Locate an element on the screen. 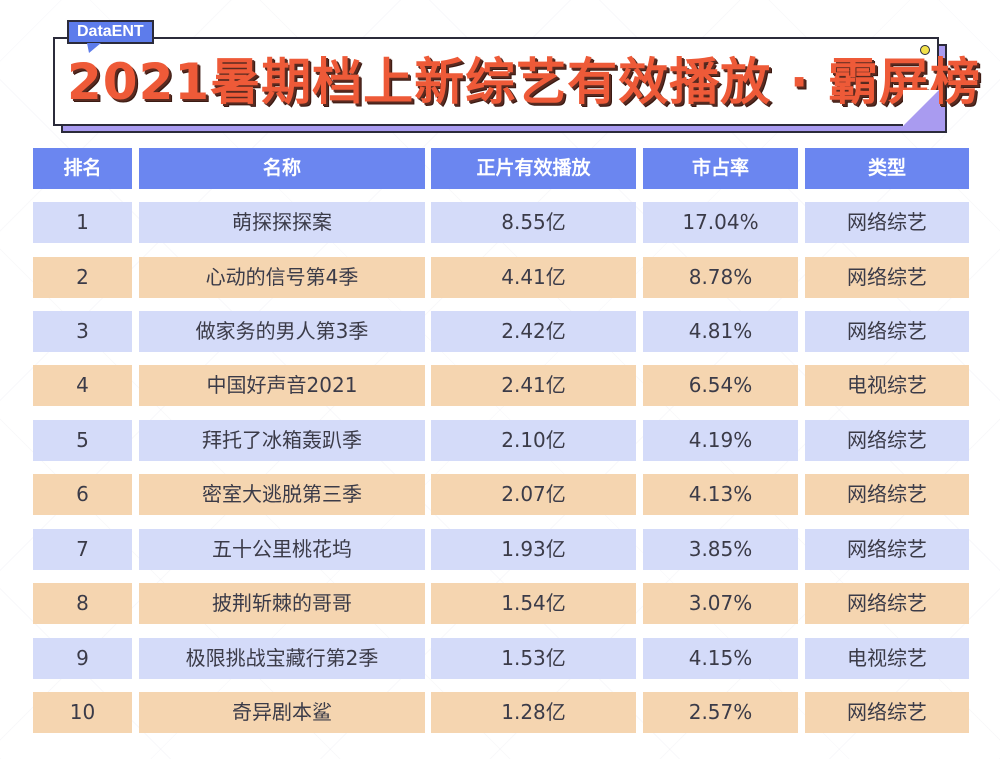  cell-name: 奇异剧本鲨 is located at coordinates (282, 712).